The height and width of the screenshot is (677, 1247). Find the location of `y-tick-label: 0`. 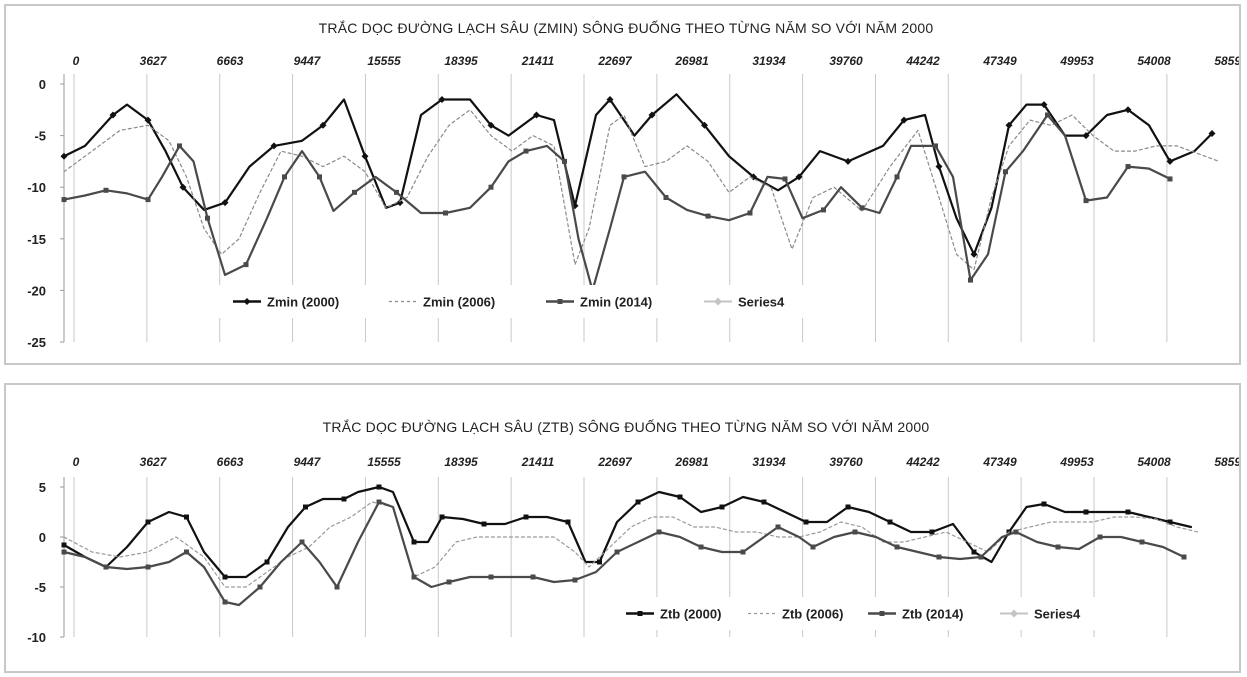

y-tick-label: 0 is located at coordinates (42, 537).